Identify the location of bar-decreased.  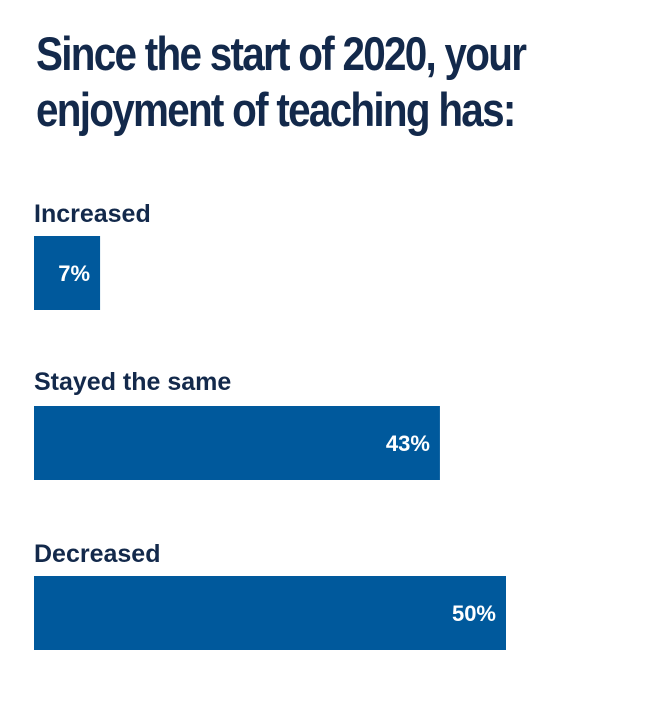
(270, 613).